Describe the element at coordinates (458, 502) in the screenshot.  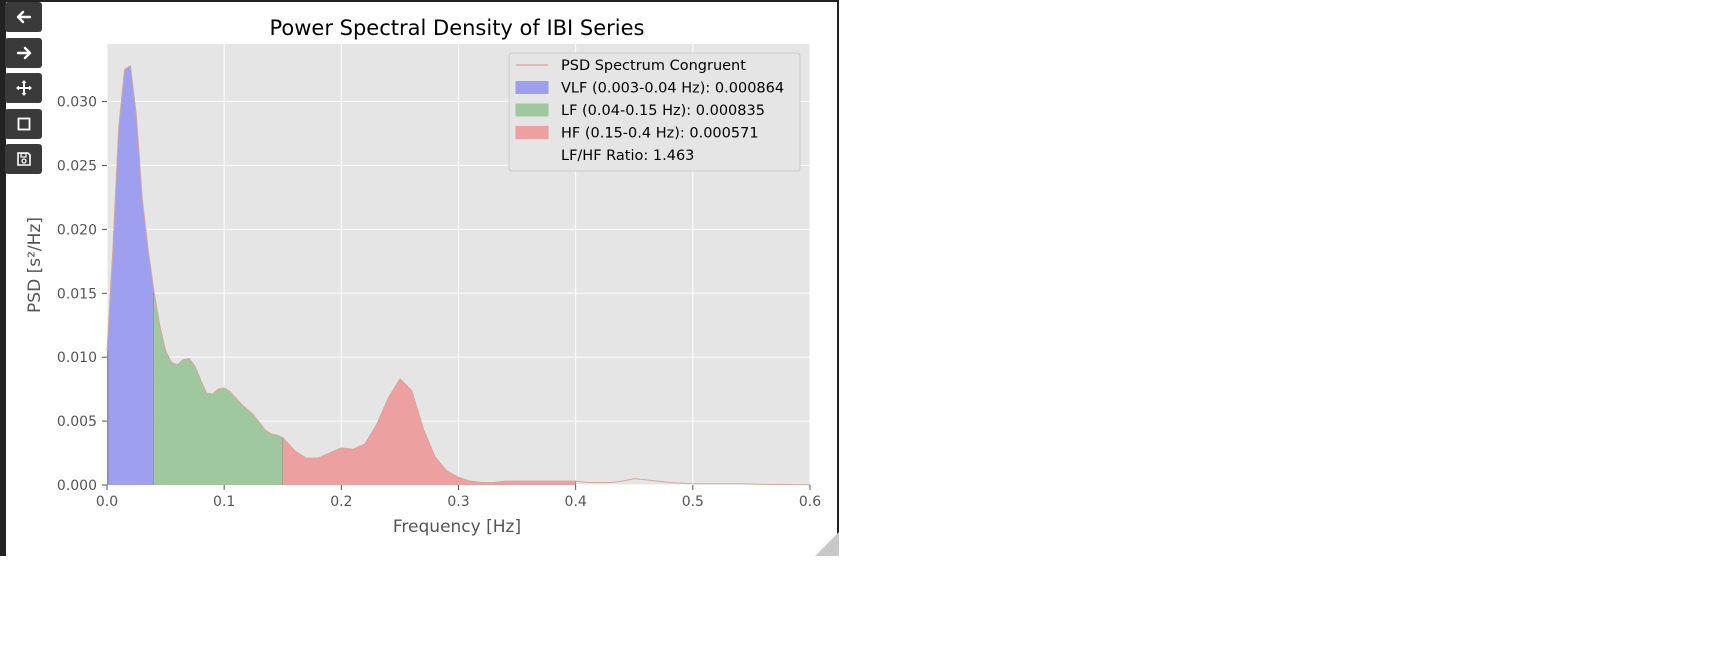
I see `x-tick-label: 0.3` at that location.